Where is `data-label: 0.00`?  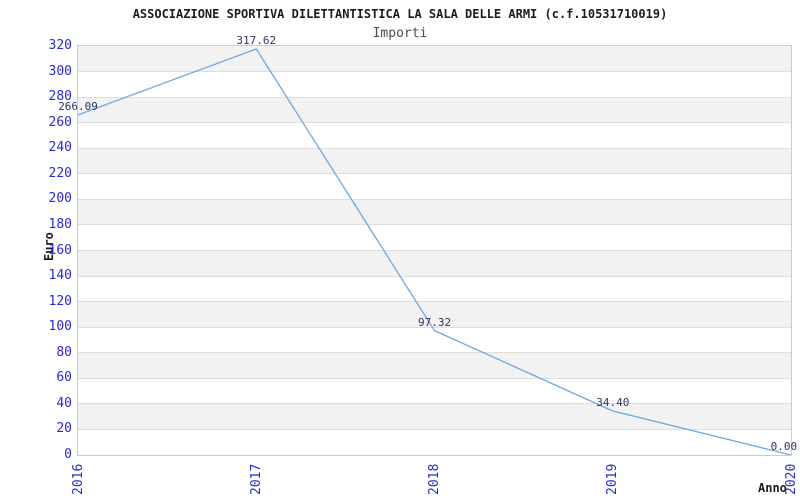
data-label: 0.00 is located at coordinates (784, 446).